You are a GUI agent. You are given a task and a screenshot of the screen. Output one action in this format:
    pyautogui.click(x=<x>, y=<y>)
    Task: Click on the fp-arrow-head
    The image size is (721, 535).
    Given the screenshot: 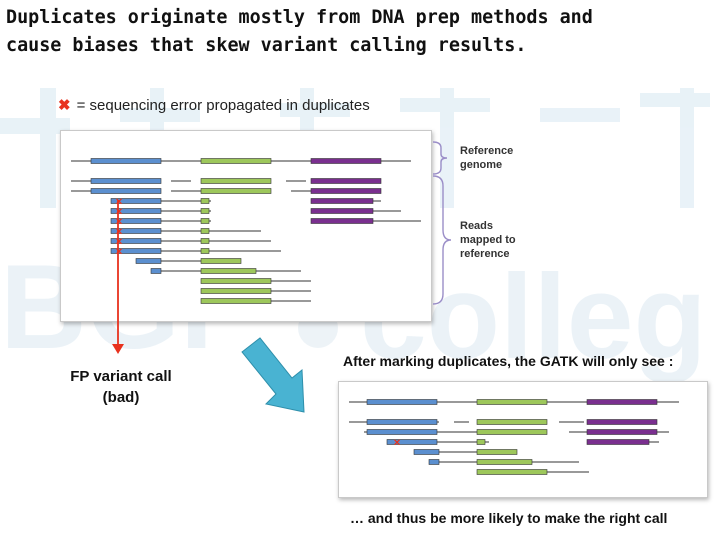 What is the action you would take?
    pyautogui.click(x=118, y=349)
    